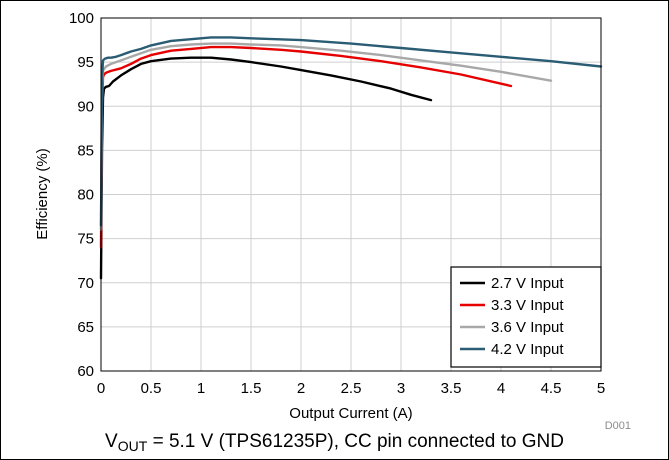  What do you see at coordinates (85, 62) in the screenshot?
I see `y-tick-label: 95` at bounding box center [85, 62].